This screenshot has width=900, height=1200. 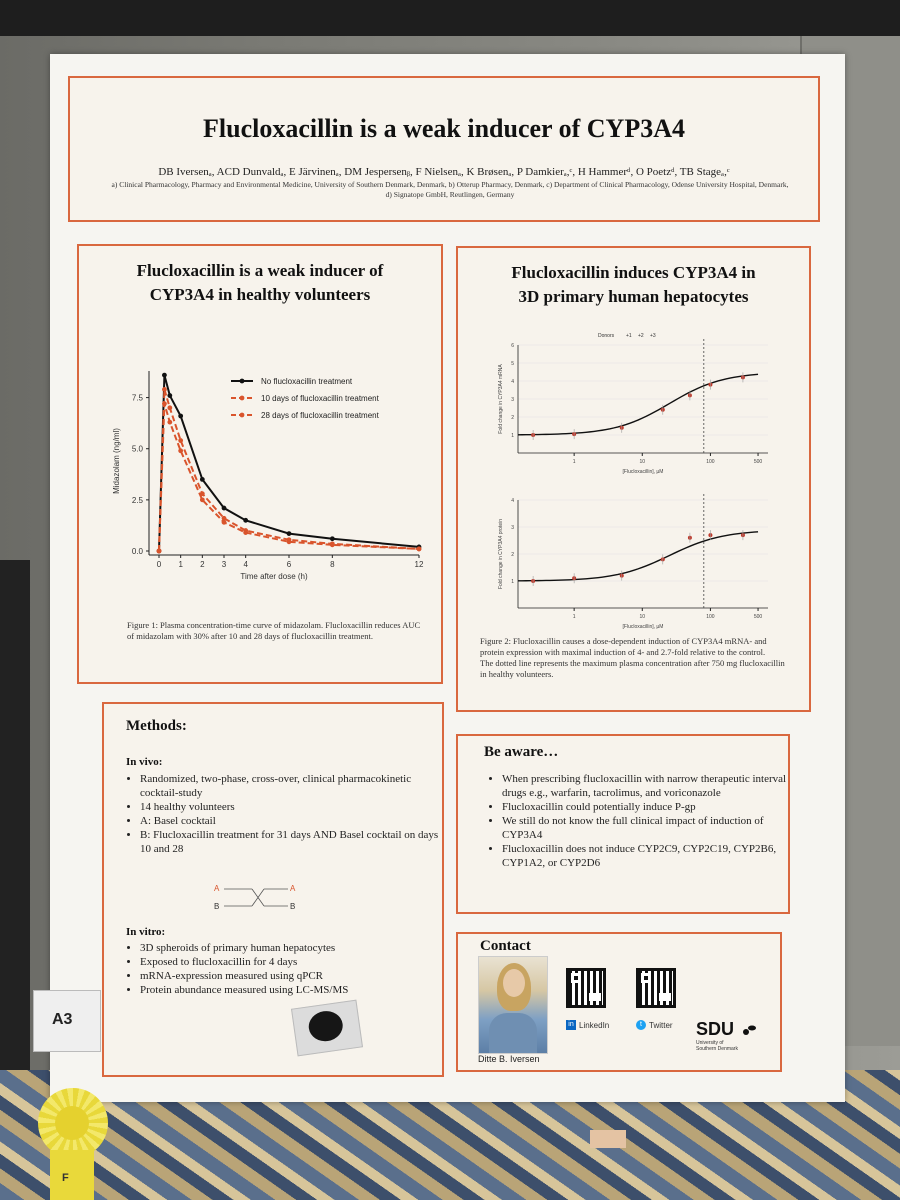 I want to click on list-item: 14 healthy volunteers, so click(x=290, y=807).